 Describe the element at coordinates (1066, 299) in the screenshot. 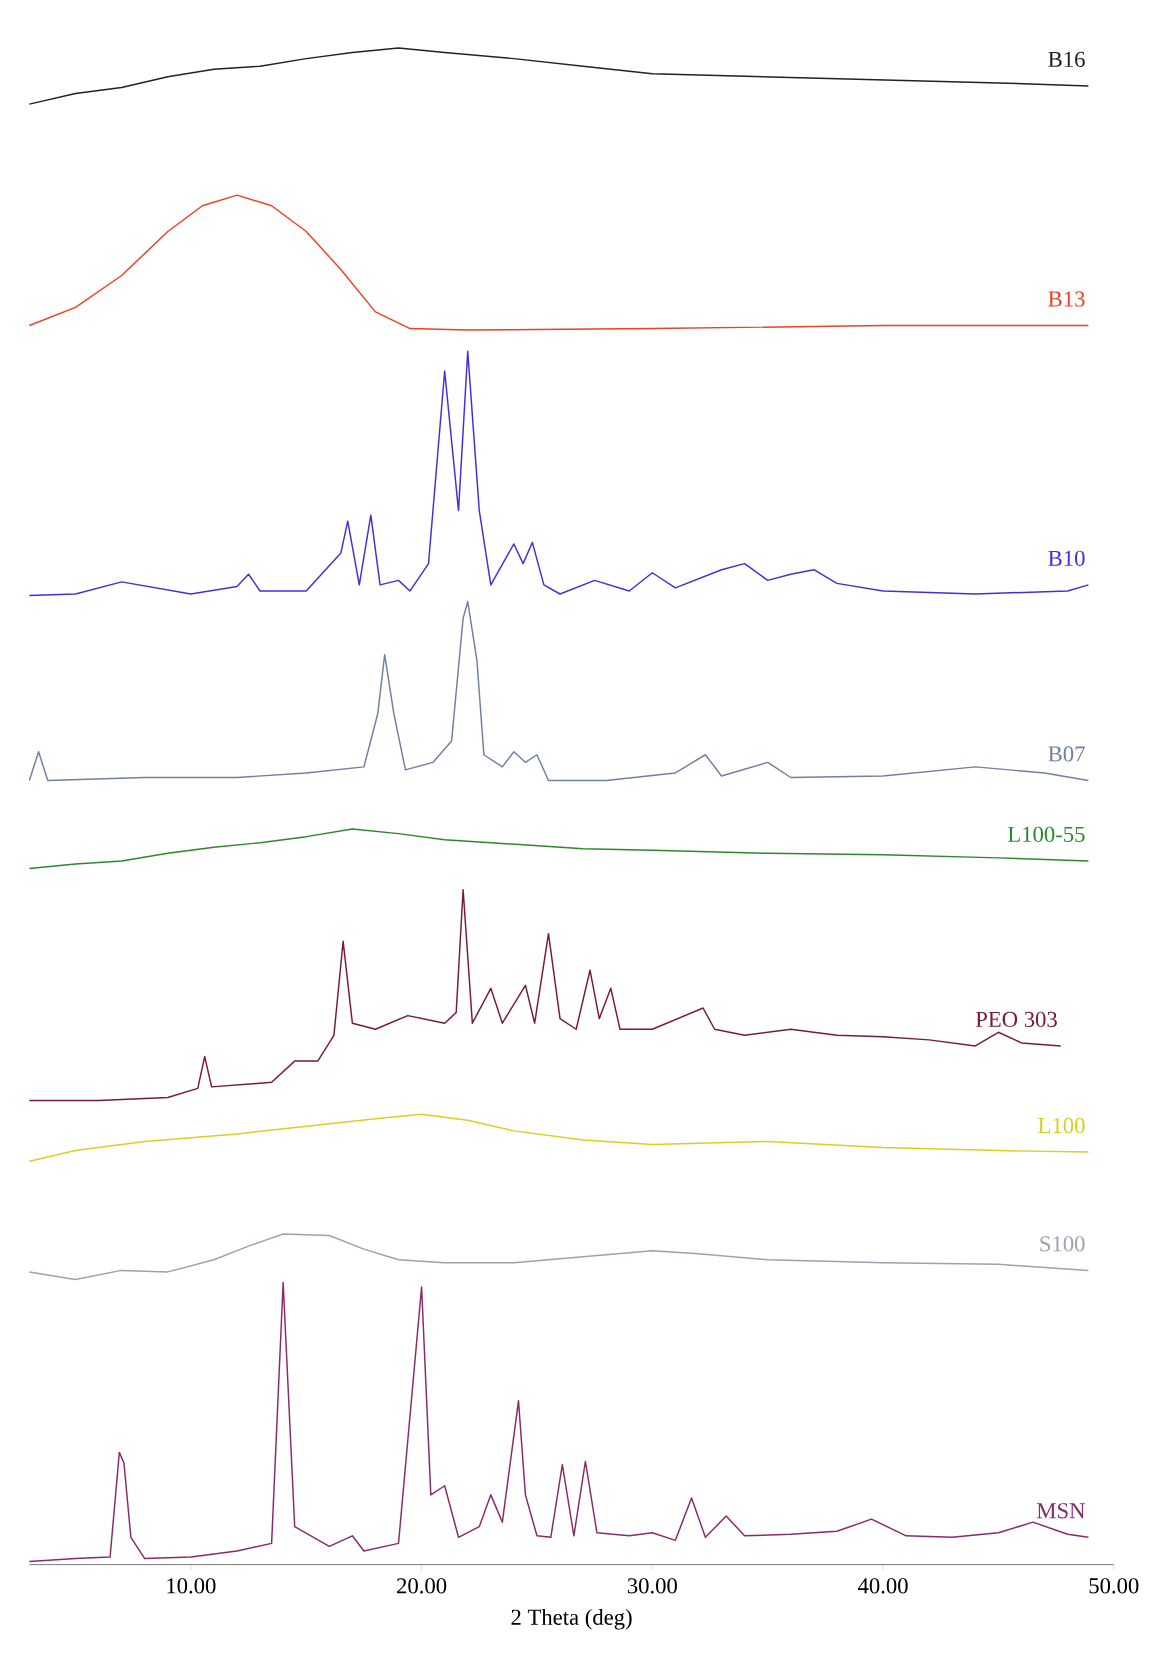

I see `series-label: B13` at that location.